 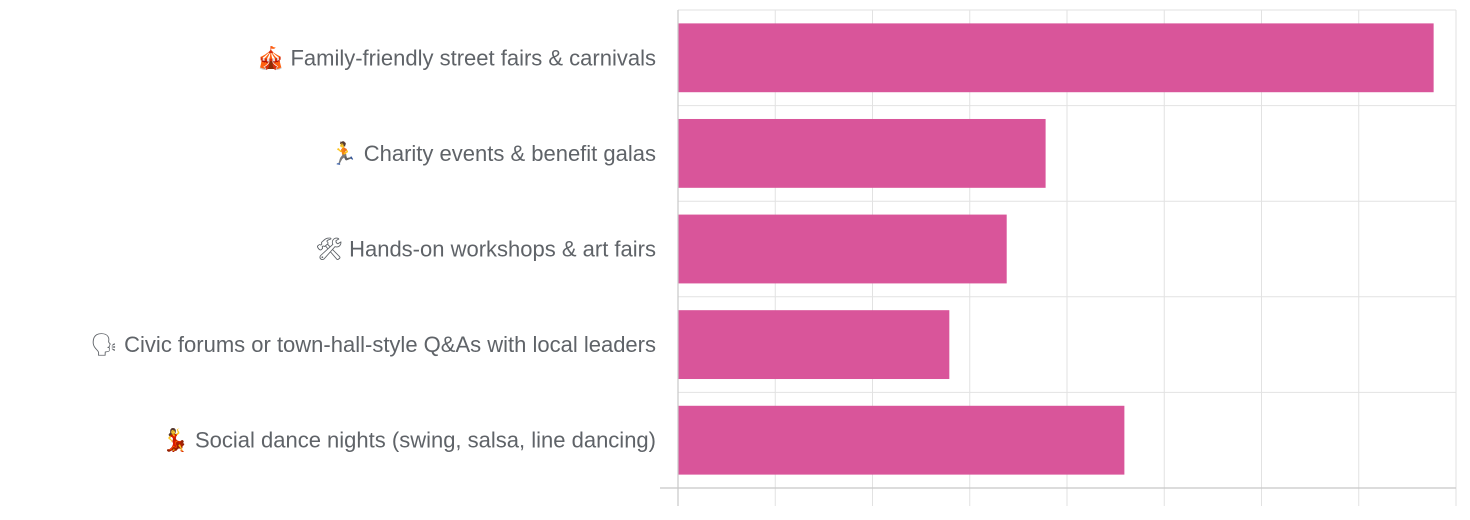 I want to click on category-label: 🏃 Charity events & benefit galas, so click(x=493, y=153).